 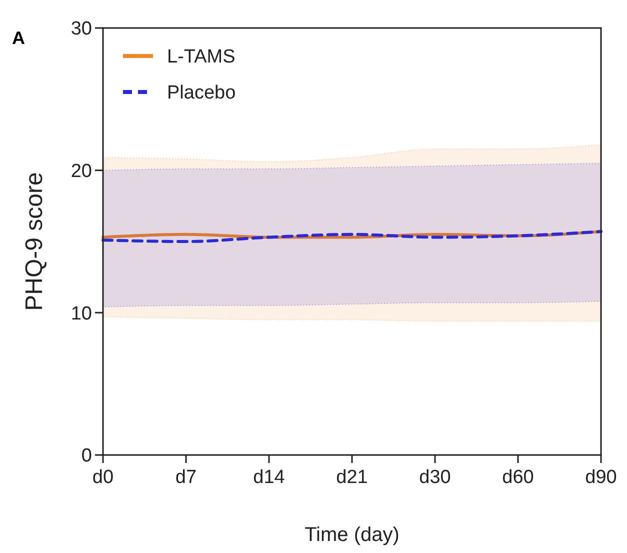 I want to click on y-axis-title: PHQ-9 score, so click(x=34, y=241).